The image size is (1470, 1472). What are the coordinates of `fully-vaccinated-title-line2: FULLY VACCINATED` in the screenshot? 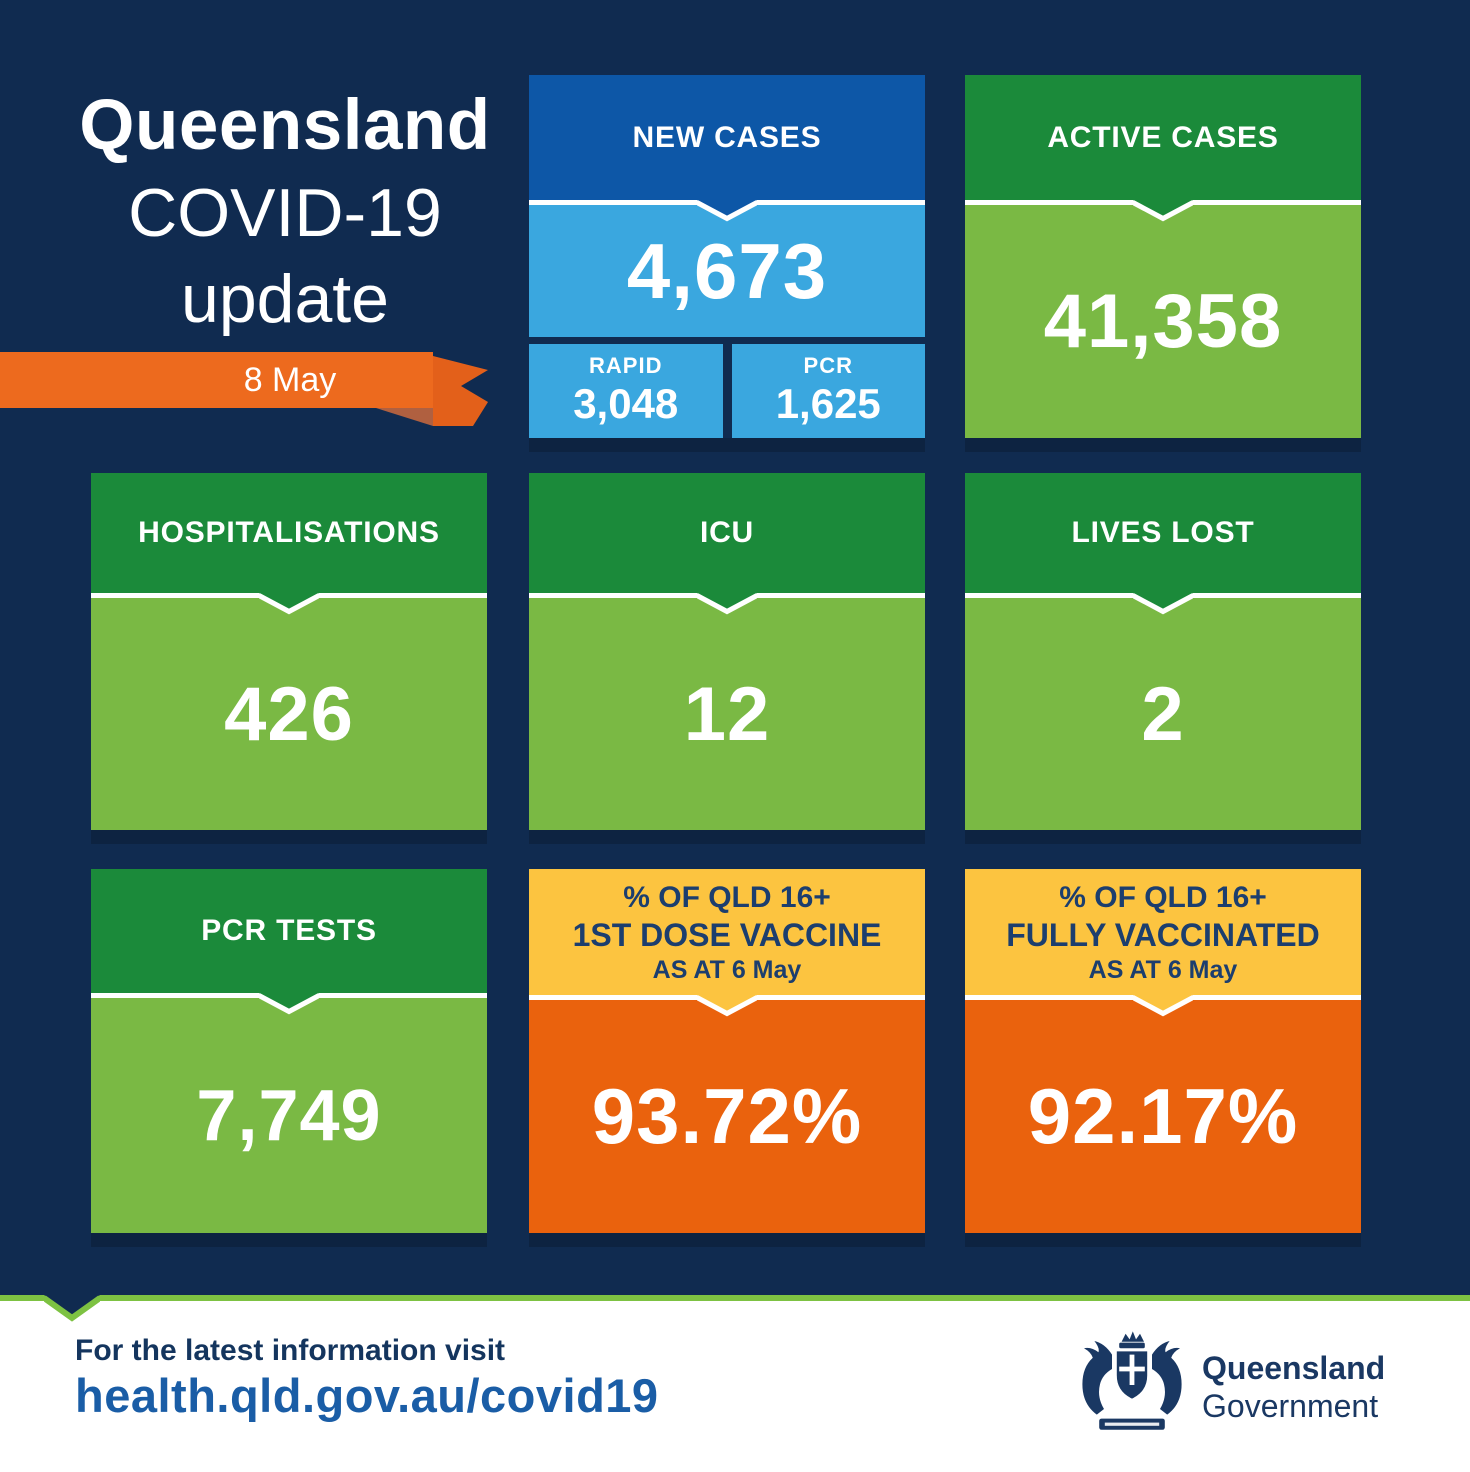 It's located at (1163, 934).